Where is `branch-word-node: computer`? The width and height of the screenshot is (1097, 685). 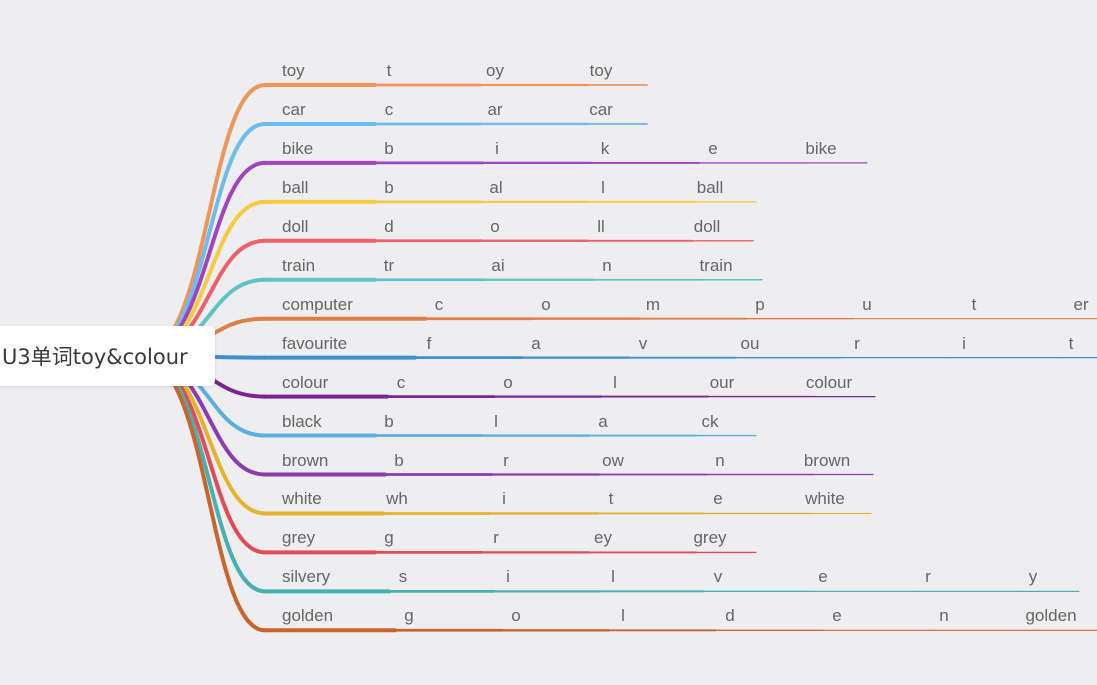
branch-word-node: computer is located at coordinates (317, 304).